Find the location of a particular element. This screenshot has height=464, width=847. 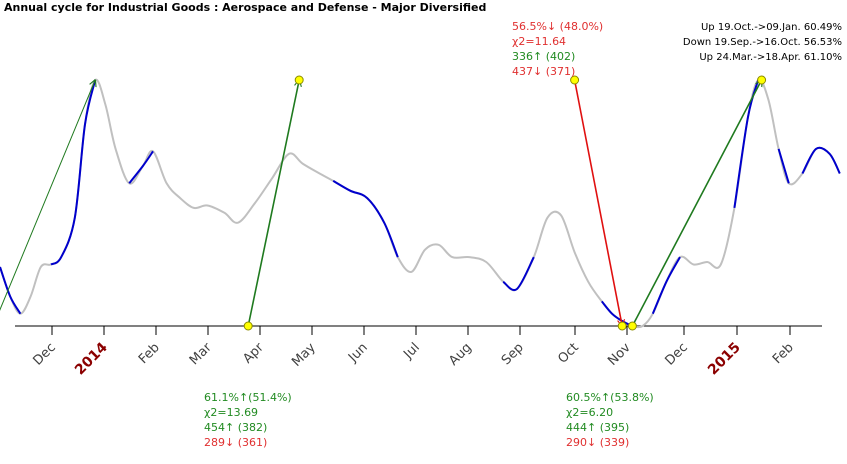

x-month-label: Jul is located at coordinates (411, 351).